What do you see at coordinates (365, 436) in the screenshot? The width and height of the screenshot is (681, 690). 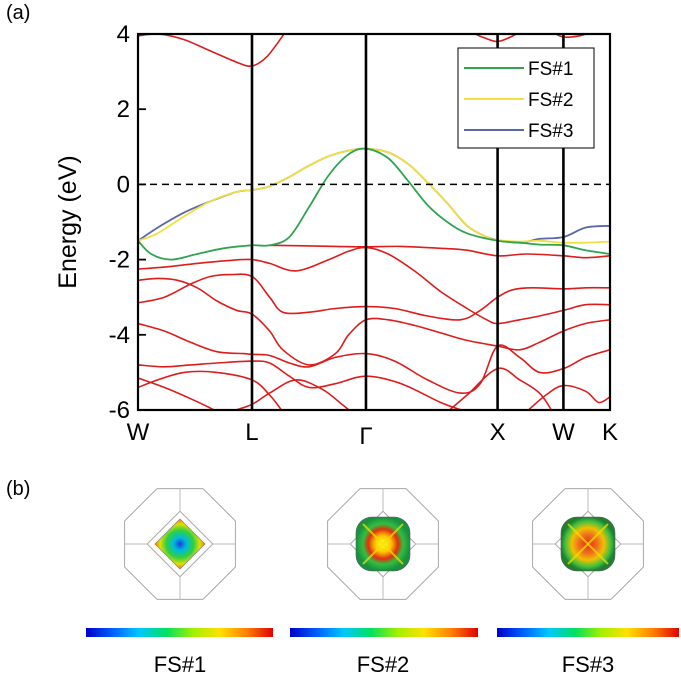 I see `x-tick-label-2: Γ` at bounding box center [365, 436].